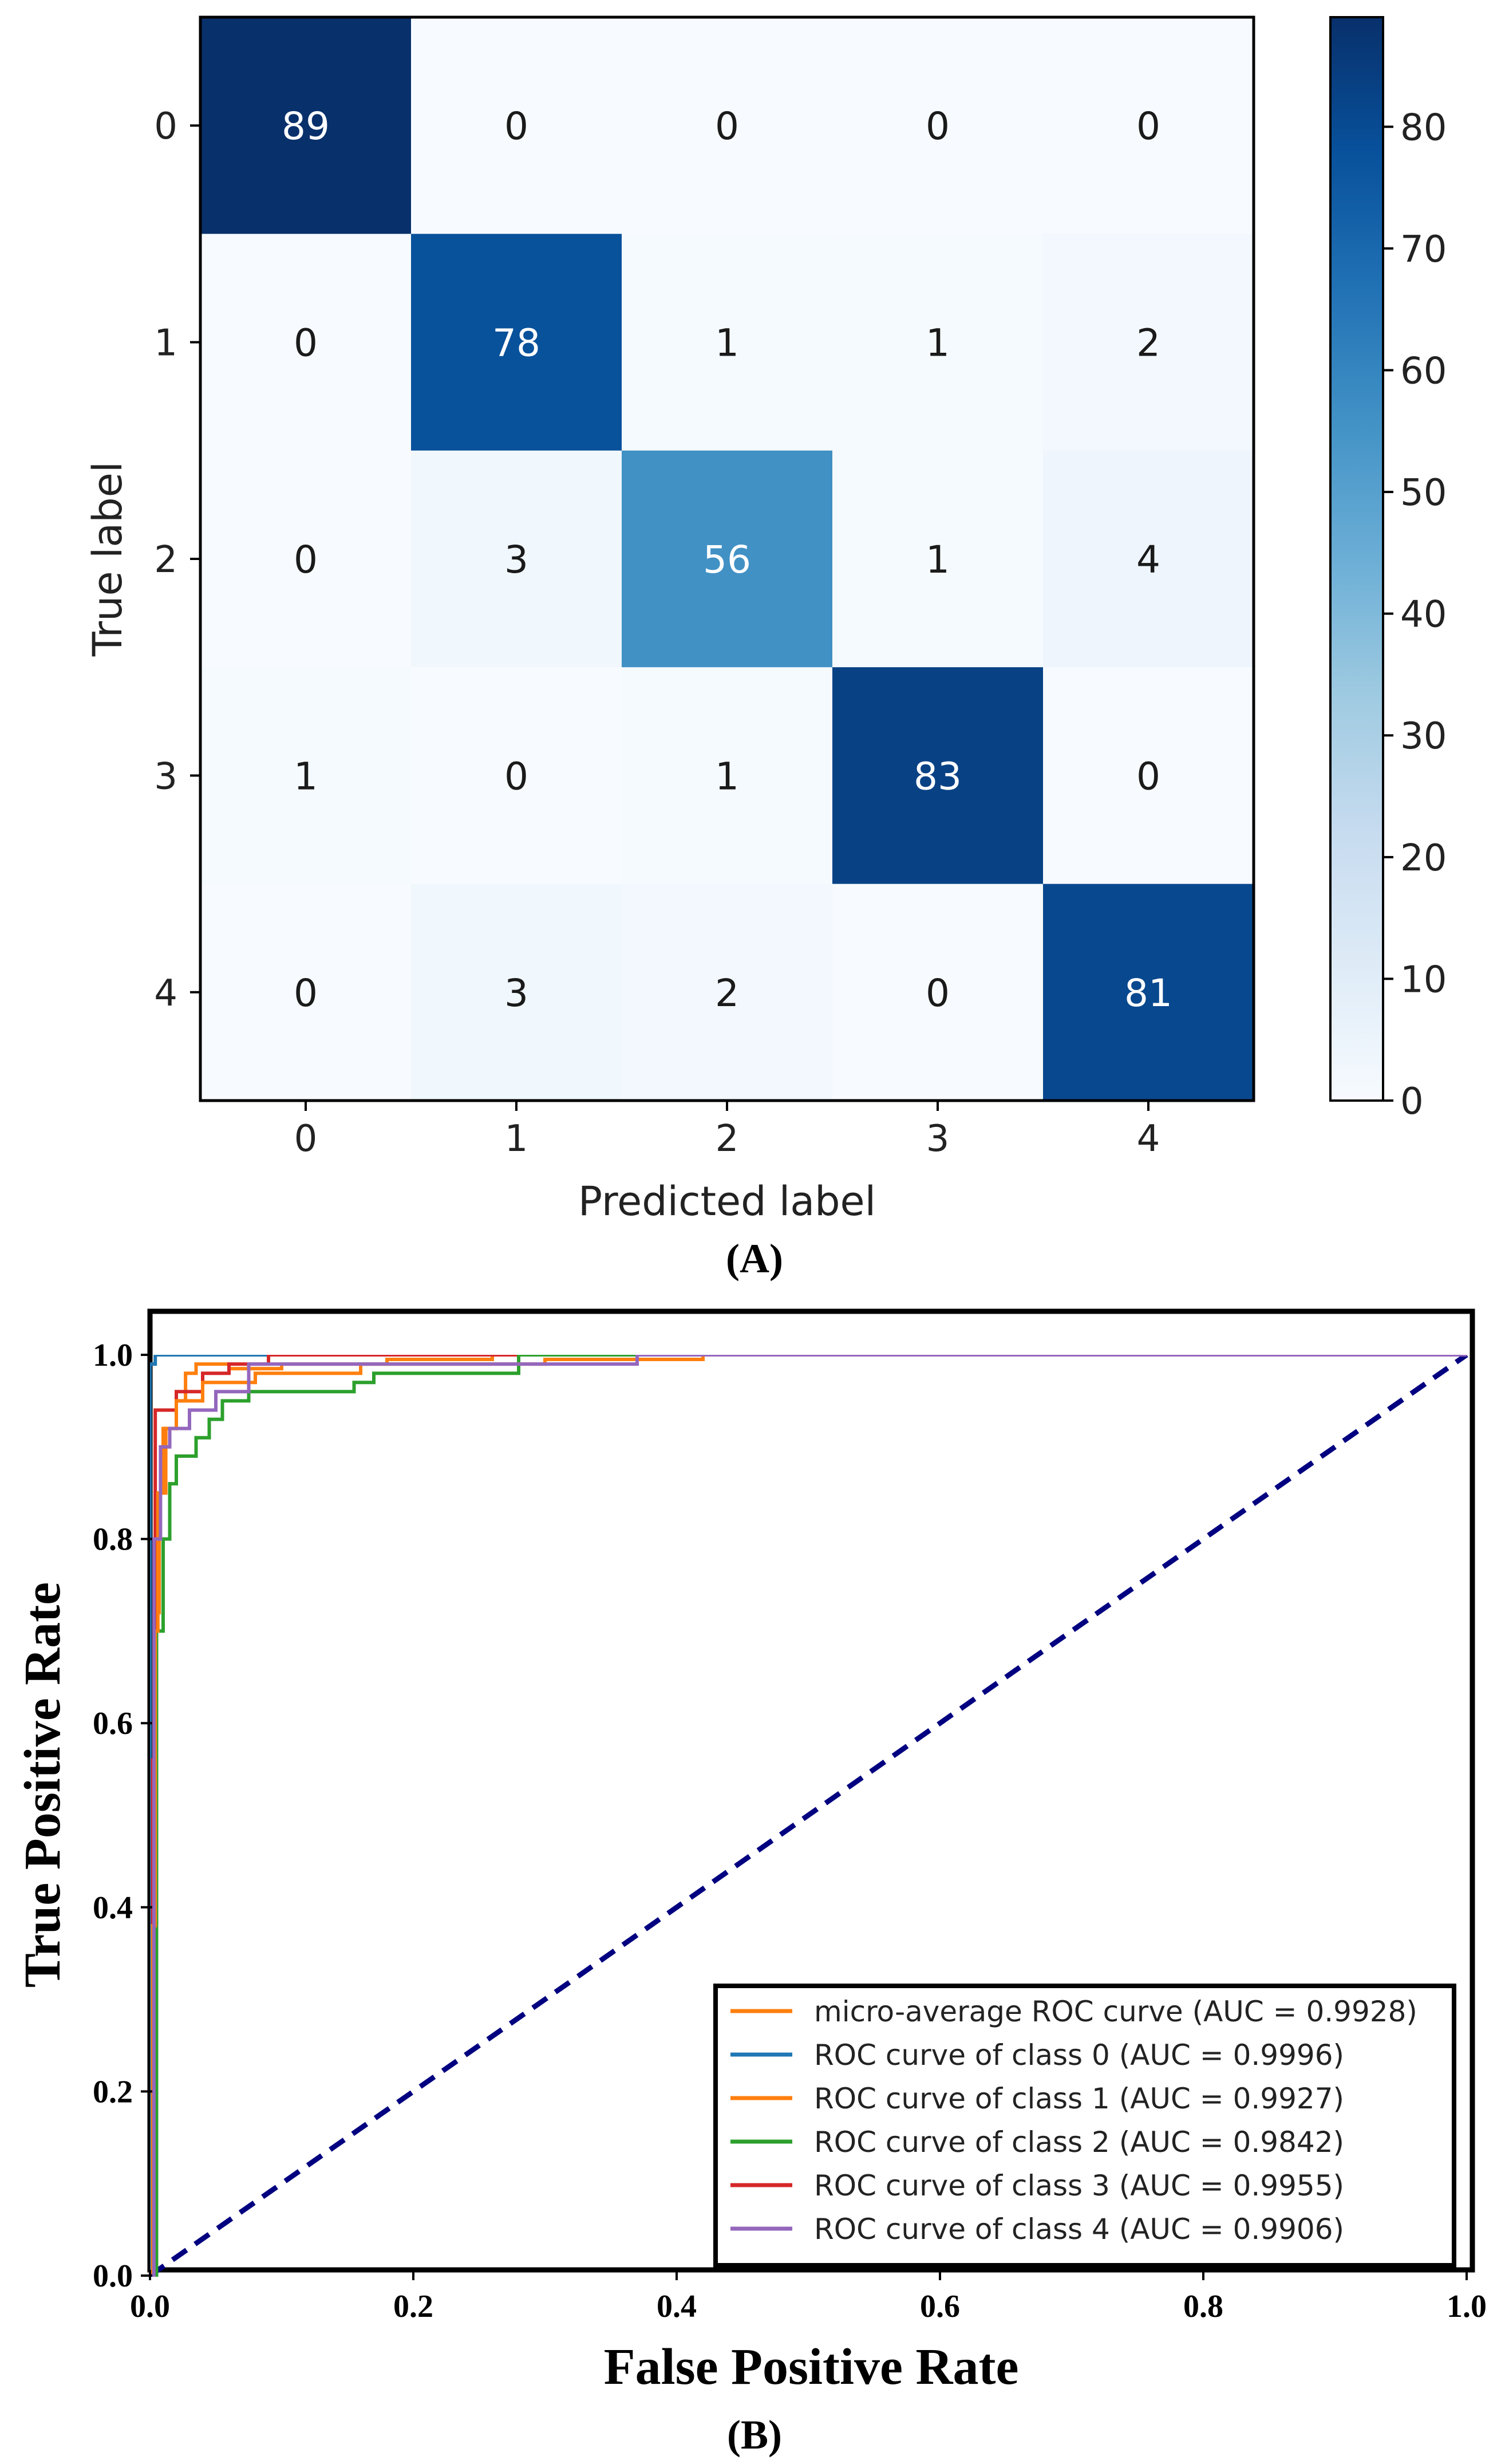 The width and height of the screenshot is (1509, 2464). I want to click on roc-ytick-label: 0.6, so click(113, 1723).